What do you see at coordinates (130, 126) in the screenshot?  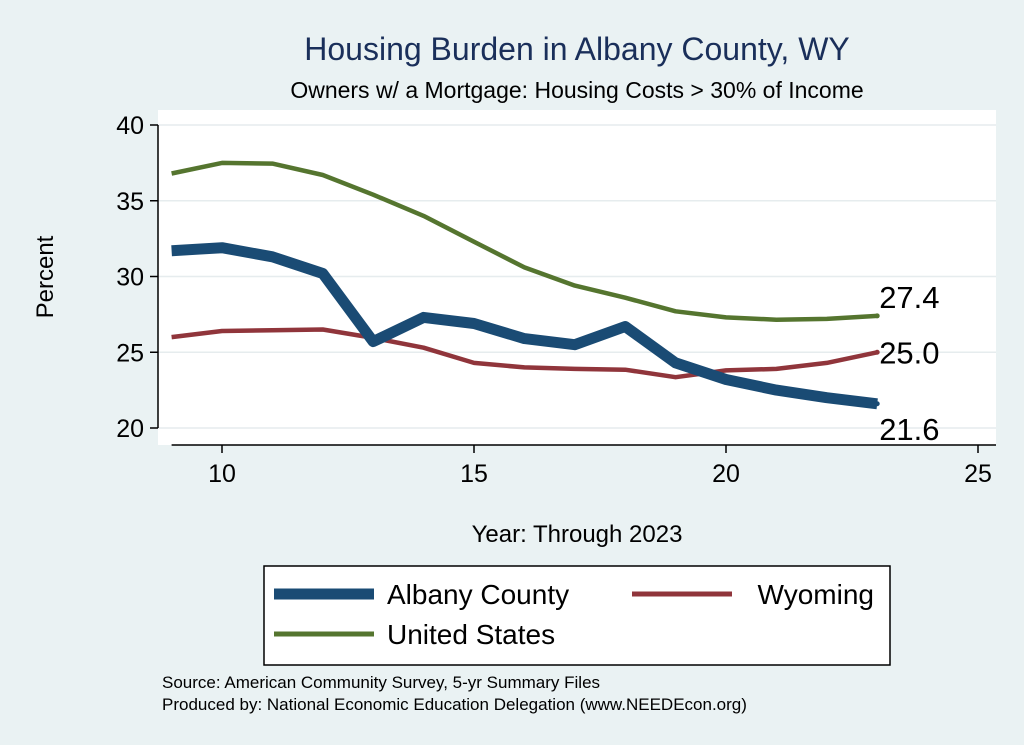 I see `y-tick-label: 40` at bounding box center [130, 126].